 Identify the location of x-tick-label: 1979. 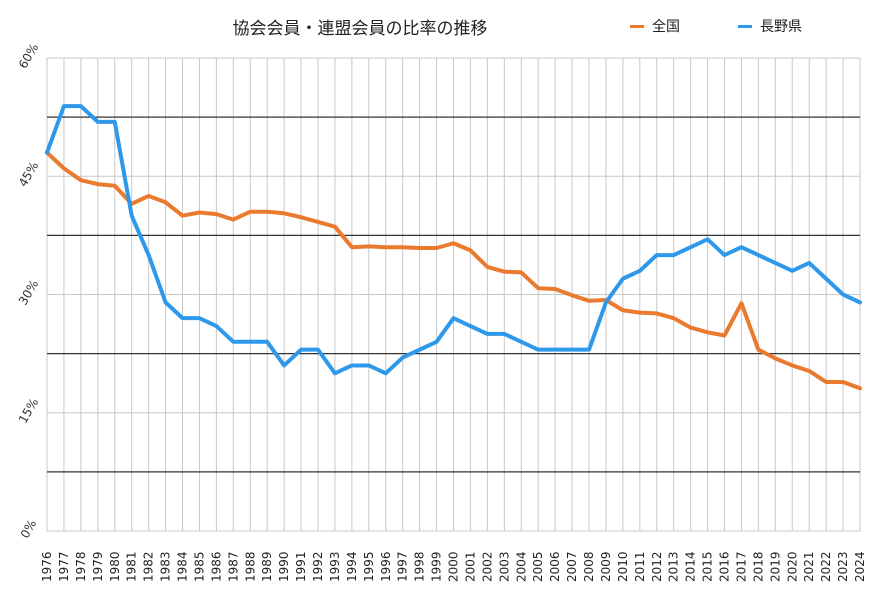
(98, 566).